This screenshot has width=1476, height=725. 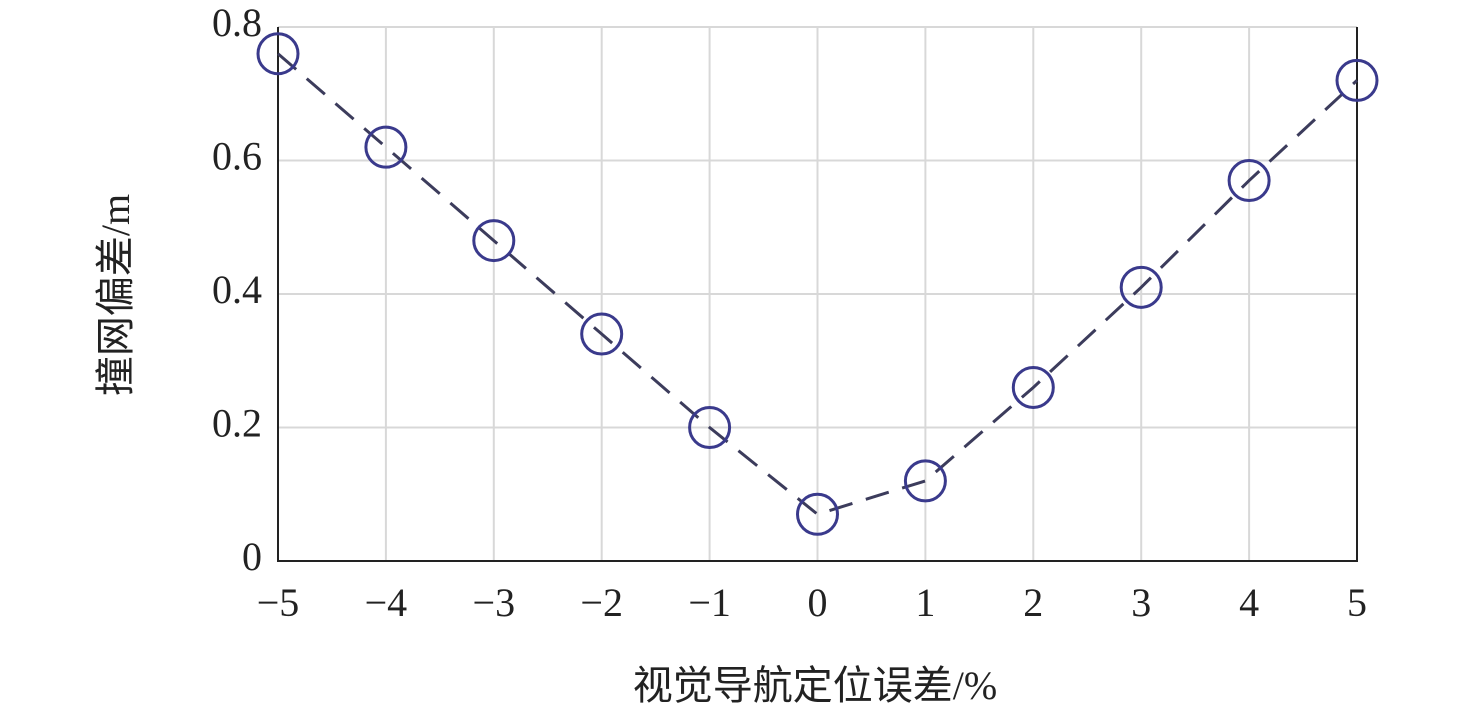 What do you see at coordinates (1141, 602) in the screenshot?
I see `x-tick-label: 3` at bounding box center [1141, 602].